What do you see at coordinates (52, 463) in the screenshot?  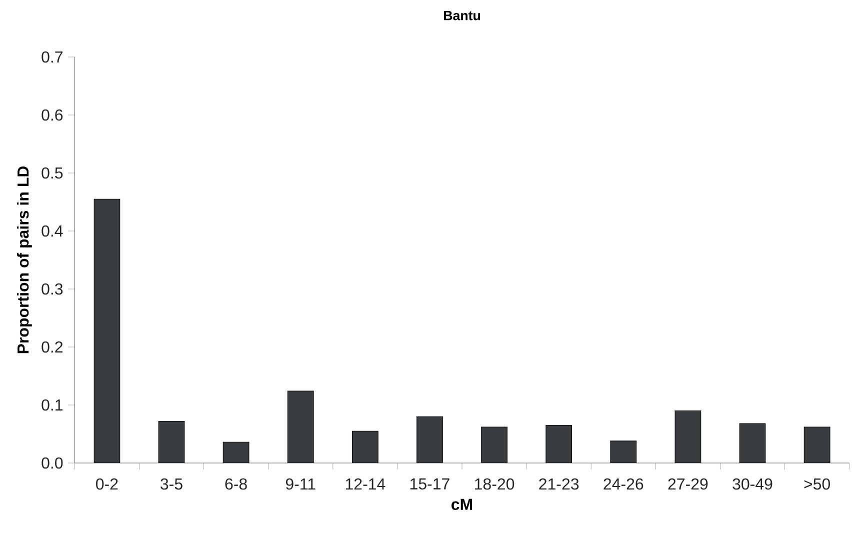 I see `y-tick-label: 0.0` at bounding box center [52, 463].